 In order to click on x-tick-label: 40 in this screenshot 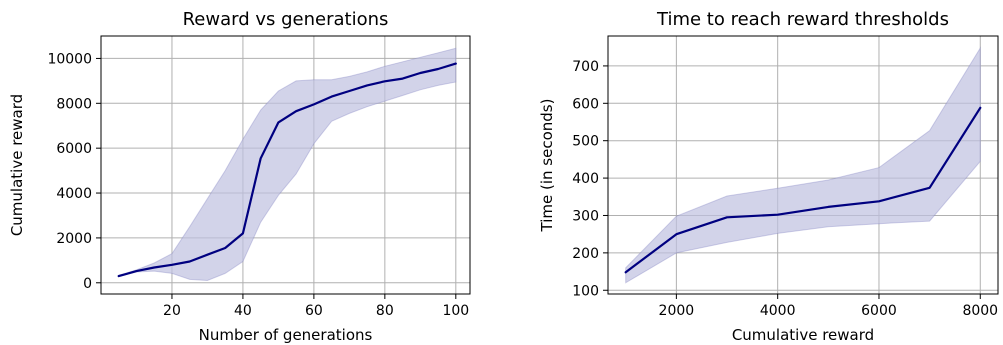, I will do `click(243, 311)`.